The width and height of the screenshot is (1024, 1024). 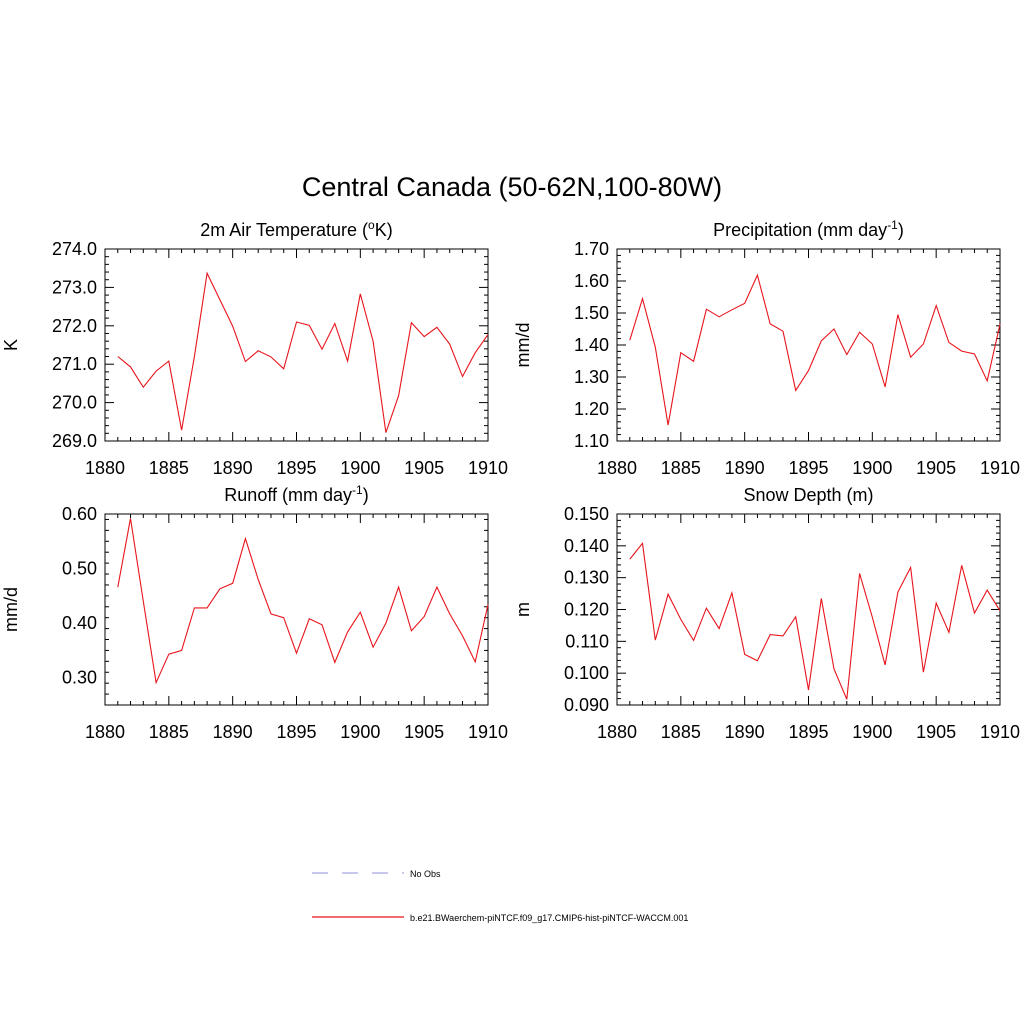 What do you see at coordinates (523, 609) in the screenshot?
I see `y-axis-label: m` at bounding box center [523, 609].